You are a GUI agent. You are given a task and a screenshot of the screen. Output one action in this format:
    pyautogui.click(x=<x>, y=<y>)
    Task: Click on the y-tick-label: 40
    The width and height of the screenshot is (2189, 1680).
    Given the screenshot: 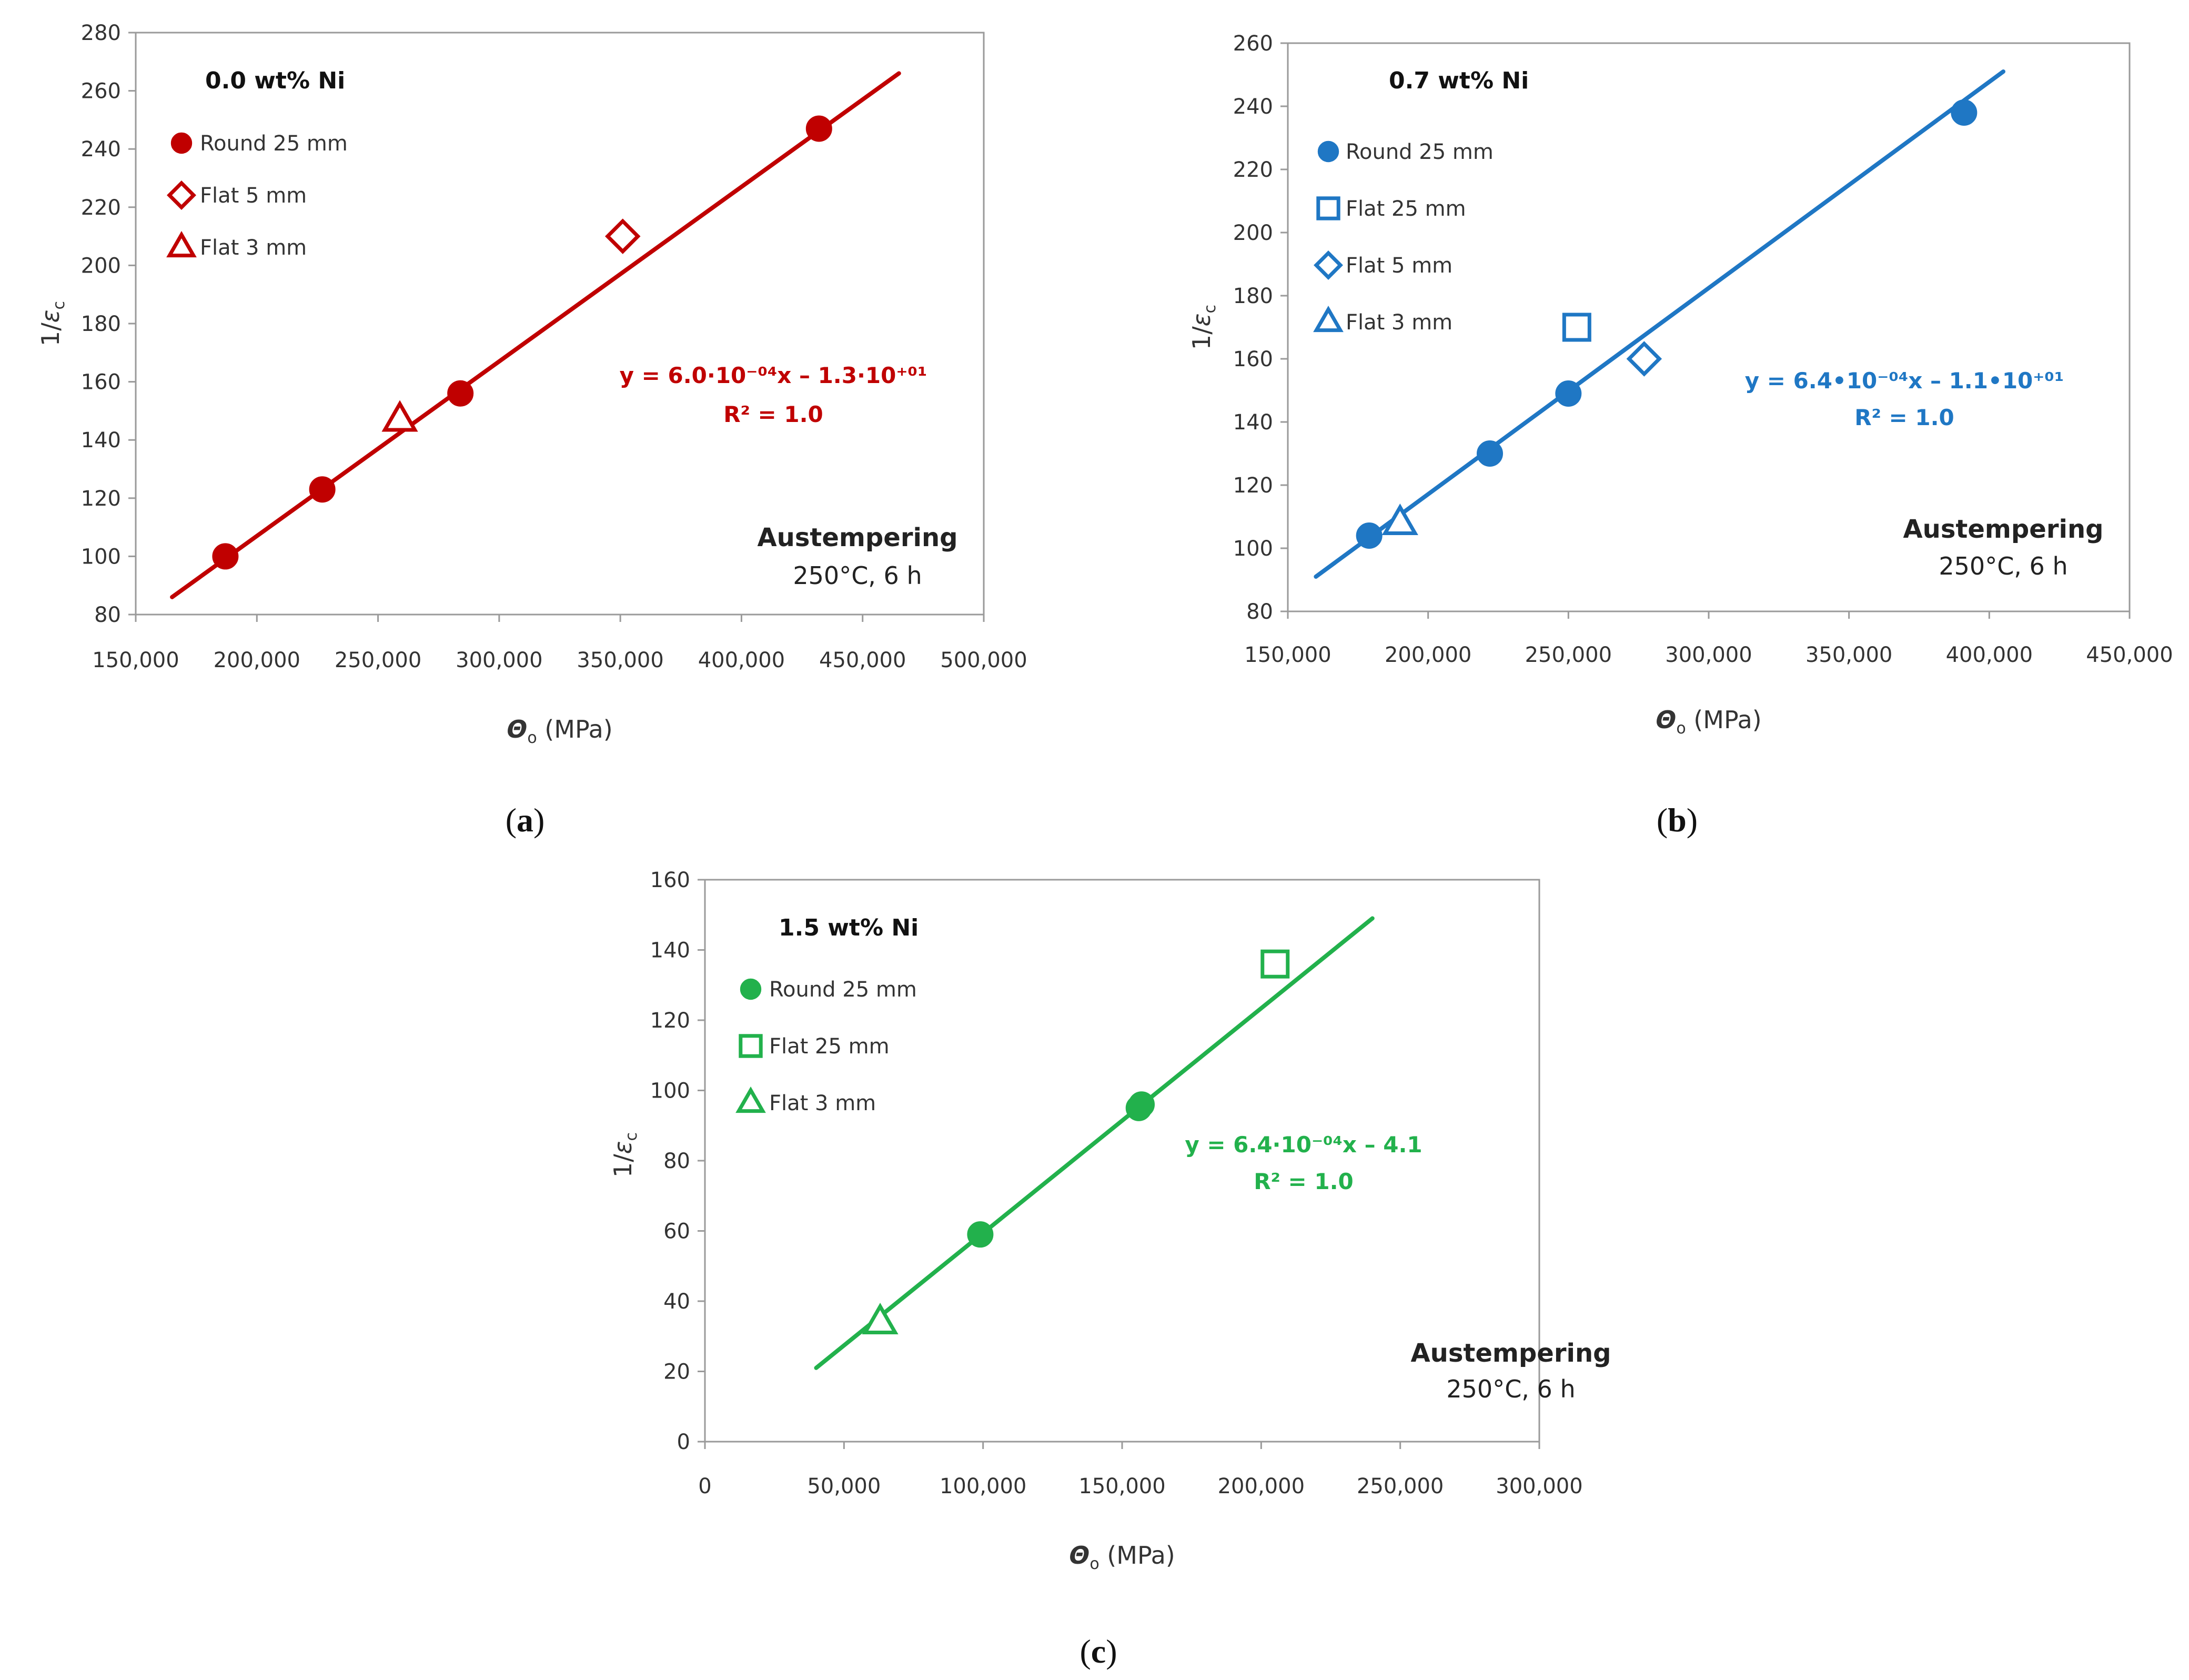 What is the action you would take?
    pyautogui.click(x=676, y=1302)
    